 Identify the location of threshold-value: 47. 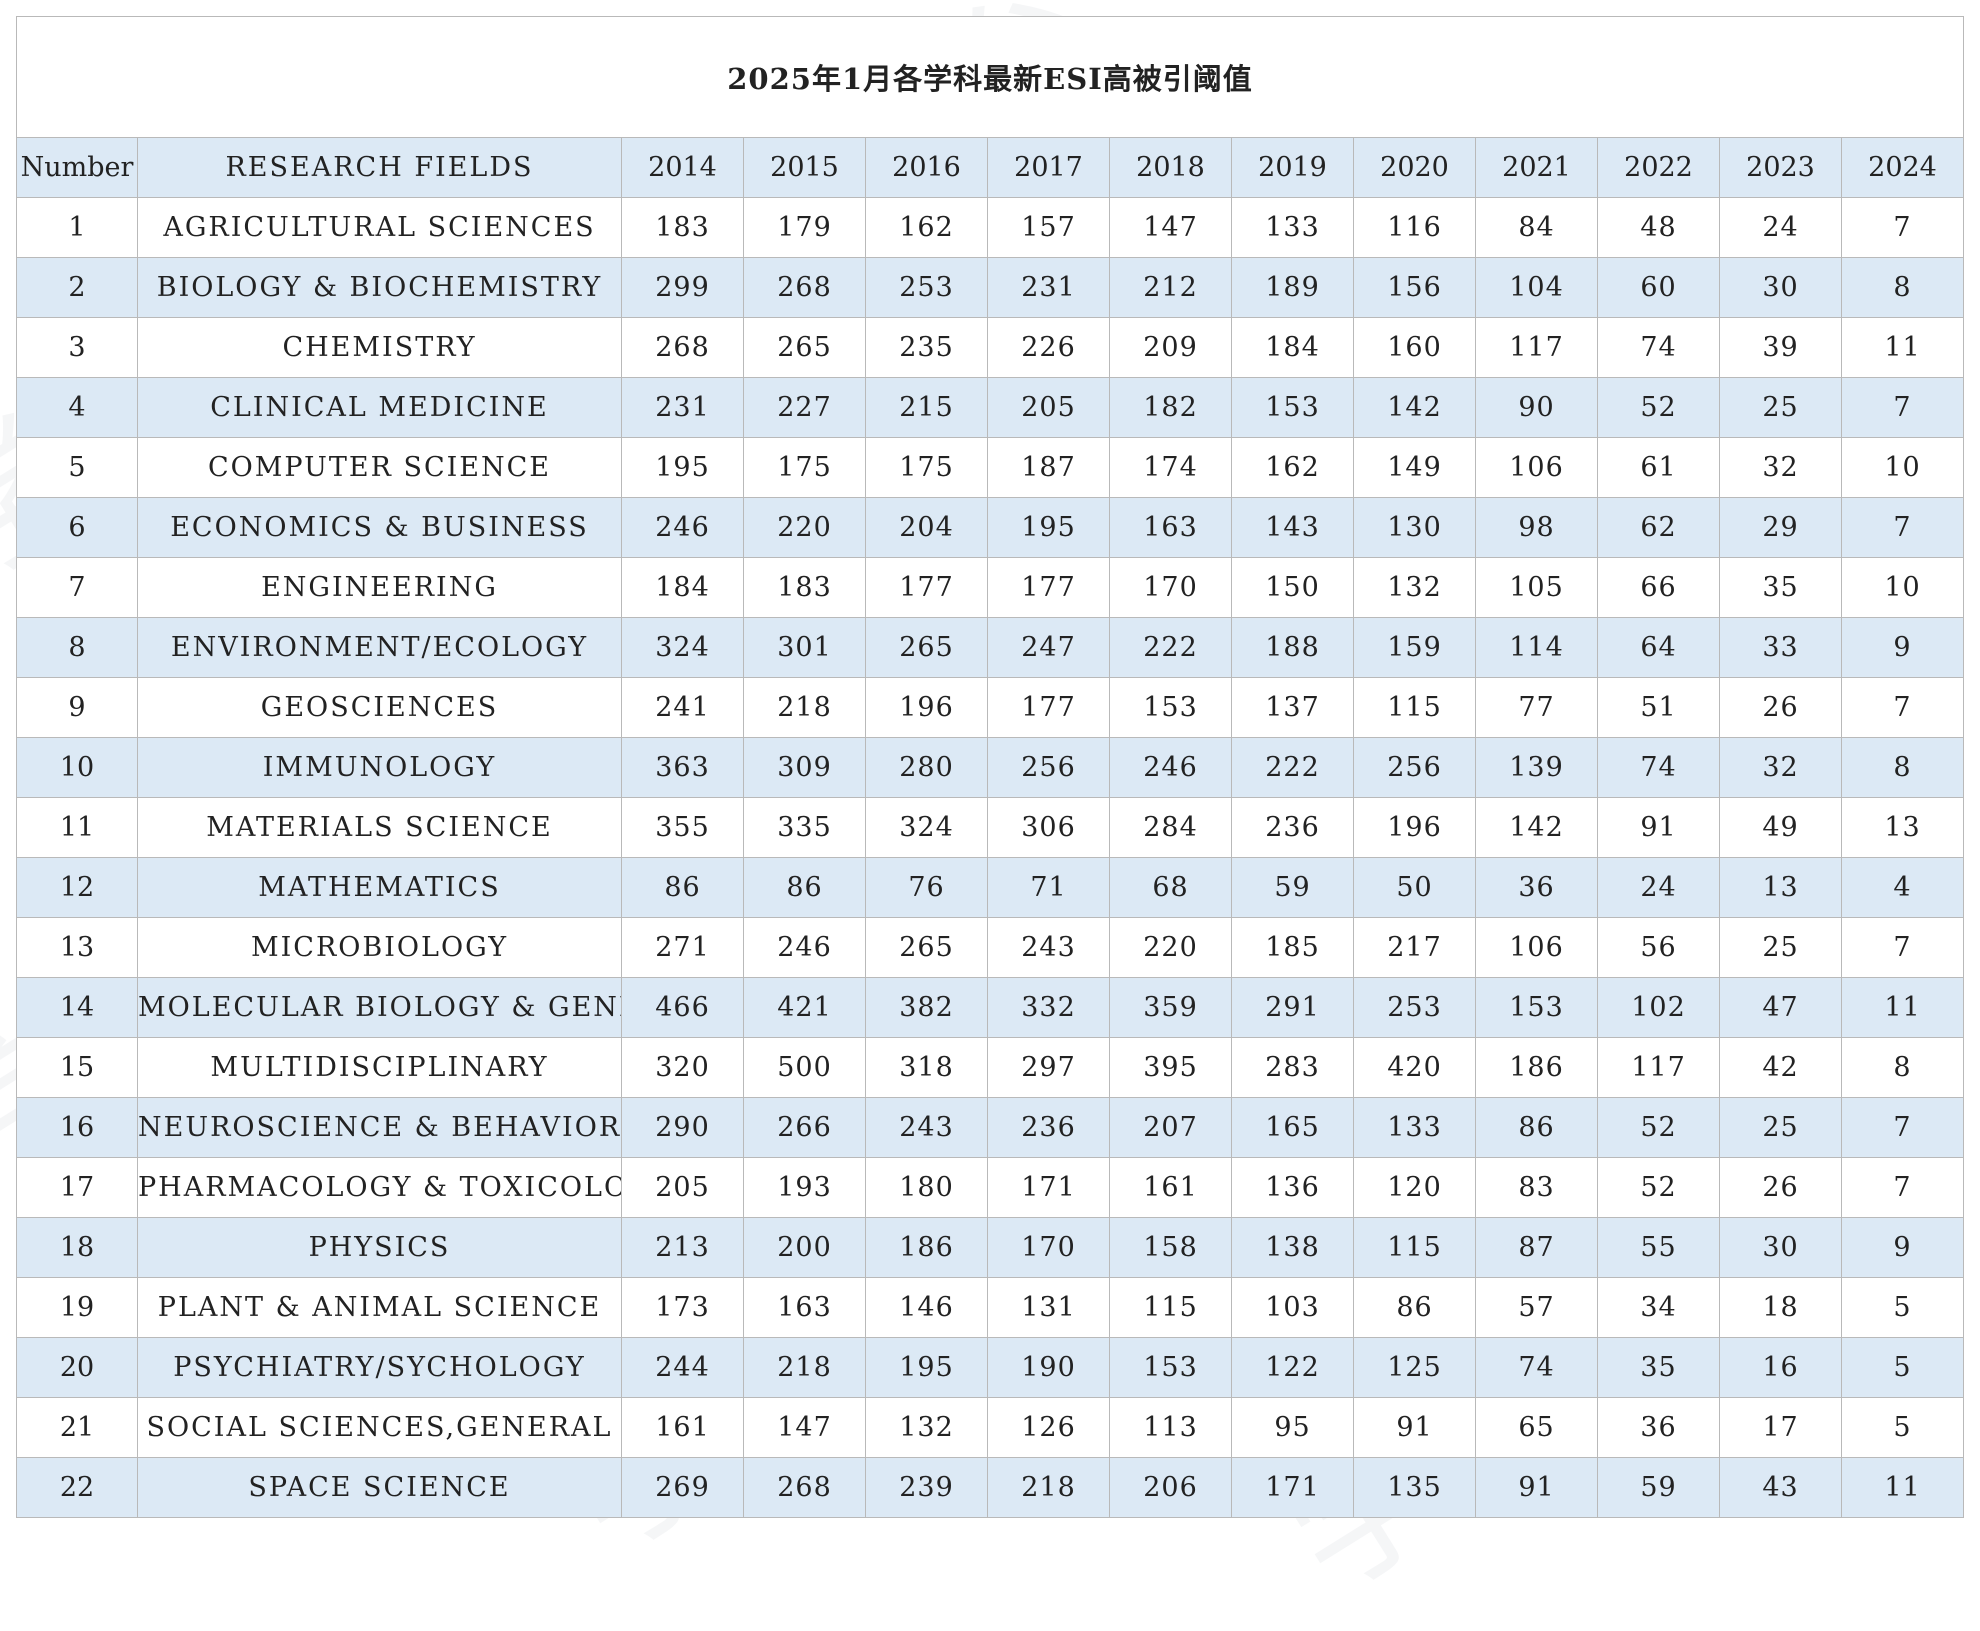
(1780, 1007).